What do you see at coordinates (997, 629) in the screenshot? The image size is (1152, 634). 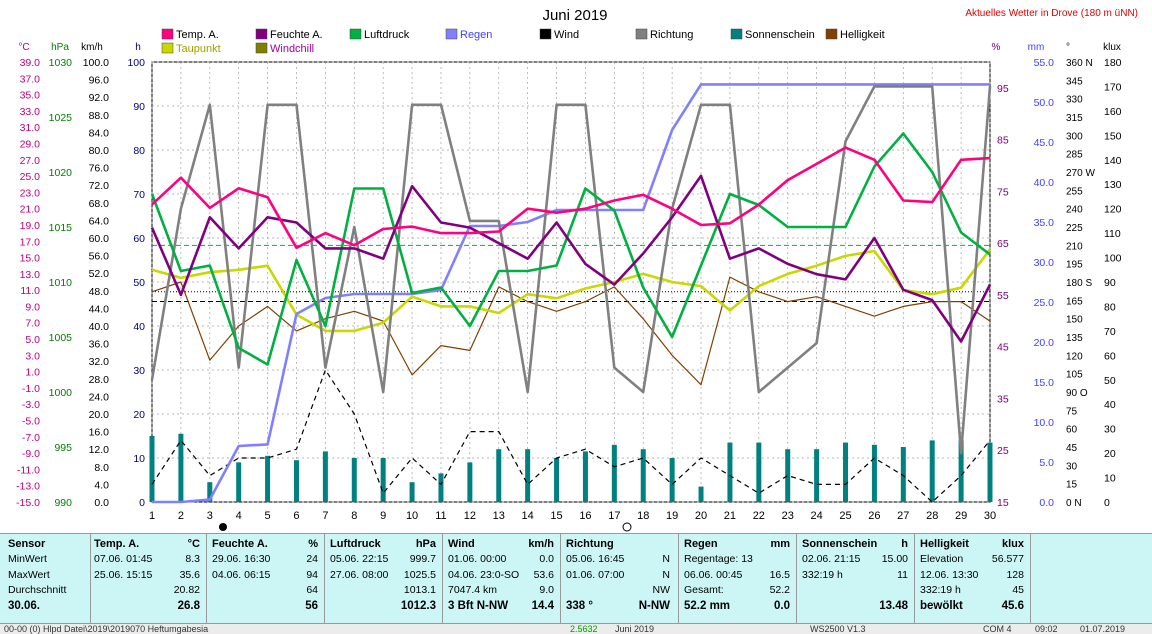 I see `status-port: COM 4` at bounding box center [997, 629].